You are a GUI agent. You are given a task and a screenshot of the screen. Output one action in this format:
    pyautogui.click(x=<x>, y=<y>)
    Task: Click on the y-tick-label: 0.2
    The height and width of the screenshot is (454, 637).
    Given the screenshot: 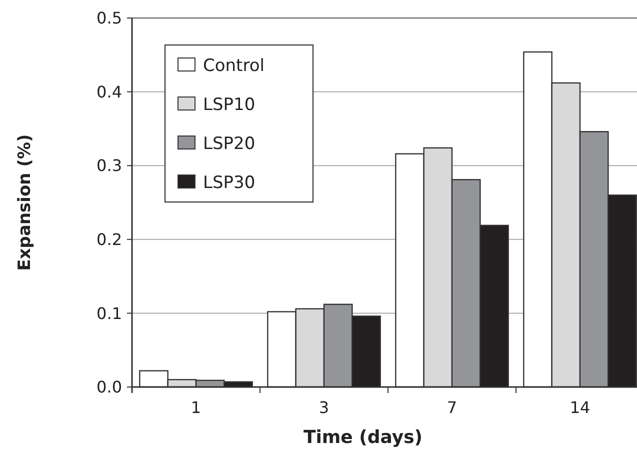 What is the action you would take?
    pyautogui.click(x=109, y=239)
    